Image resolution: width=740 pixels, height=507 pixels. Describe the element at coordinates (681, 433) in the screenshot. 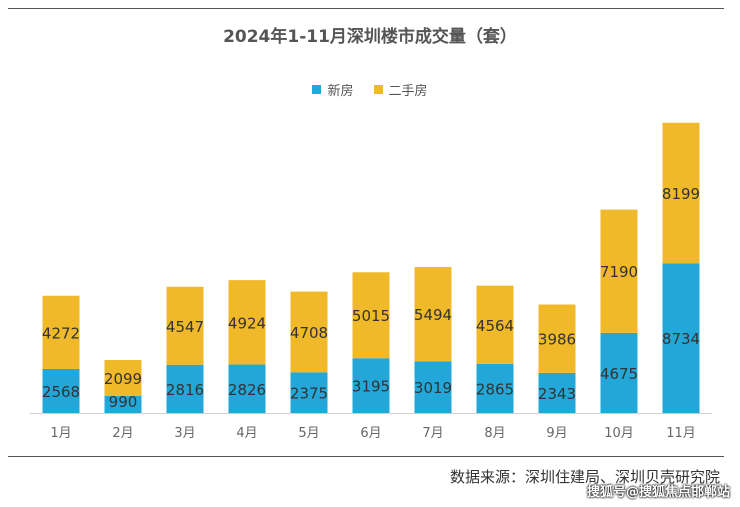

I see `x-tick-label: 11月` at that location.